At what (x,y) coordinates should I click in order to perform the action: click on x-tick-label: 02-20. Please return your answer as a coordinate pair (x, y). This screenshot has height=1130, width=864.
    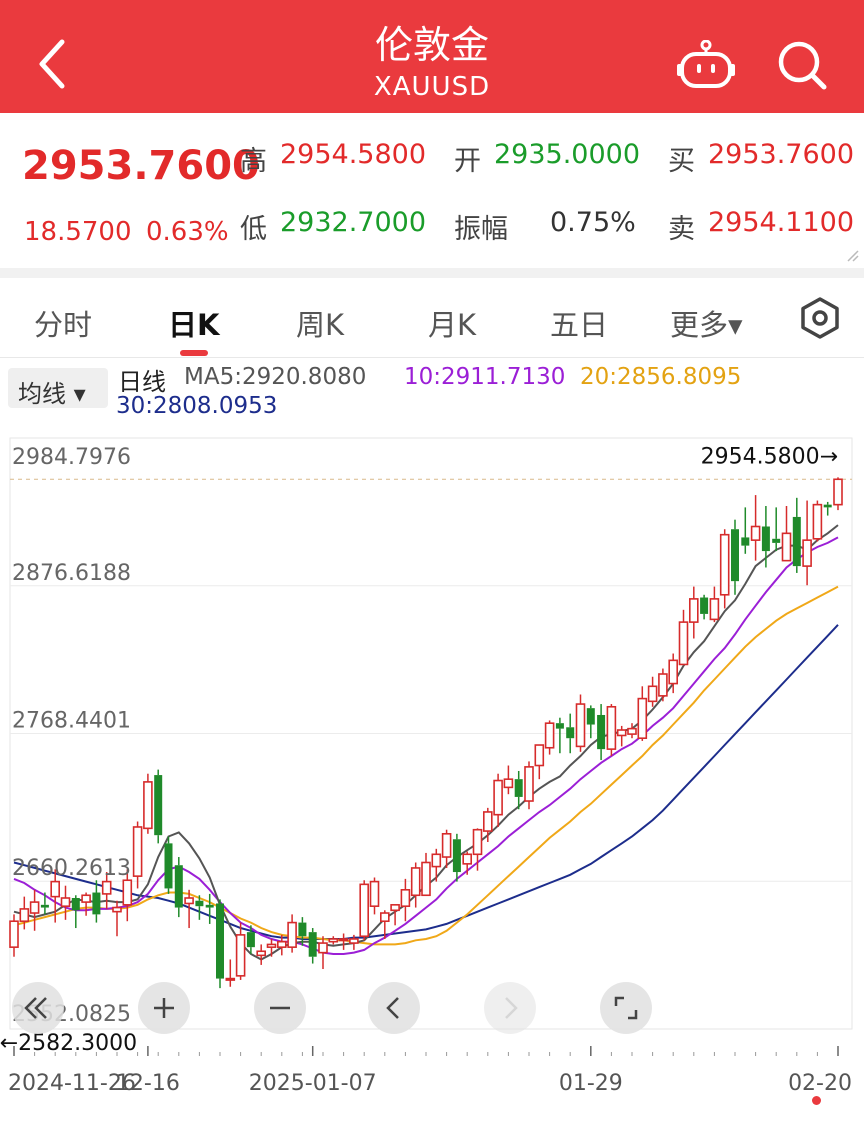
    Looking at the image, I should click on (820, 1083).